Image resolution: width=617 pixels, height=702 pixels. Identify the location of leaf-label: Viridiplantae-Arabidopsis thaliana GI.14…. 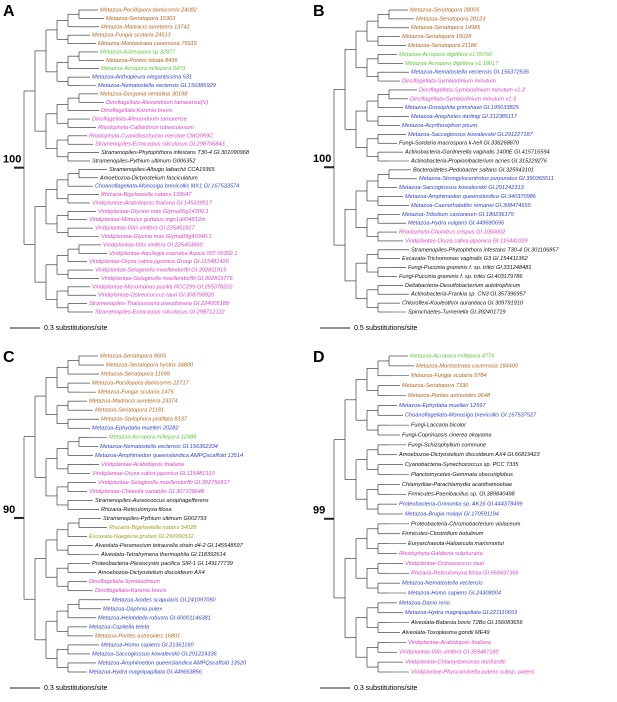
(152, 203).